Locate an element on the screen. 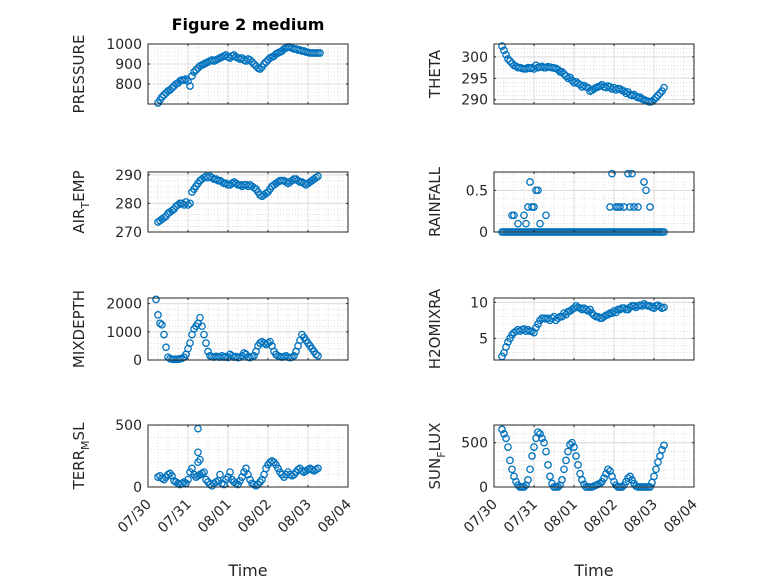  y-axis-label: PRESSURE is located at coordinates (79, 74).